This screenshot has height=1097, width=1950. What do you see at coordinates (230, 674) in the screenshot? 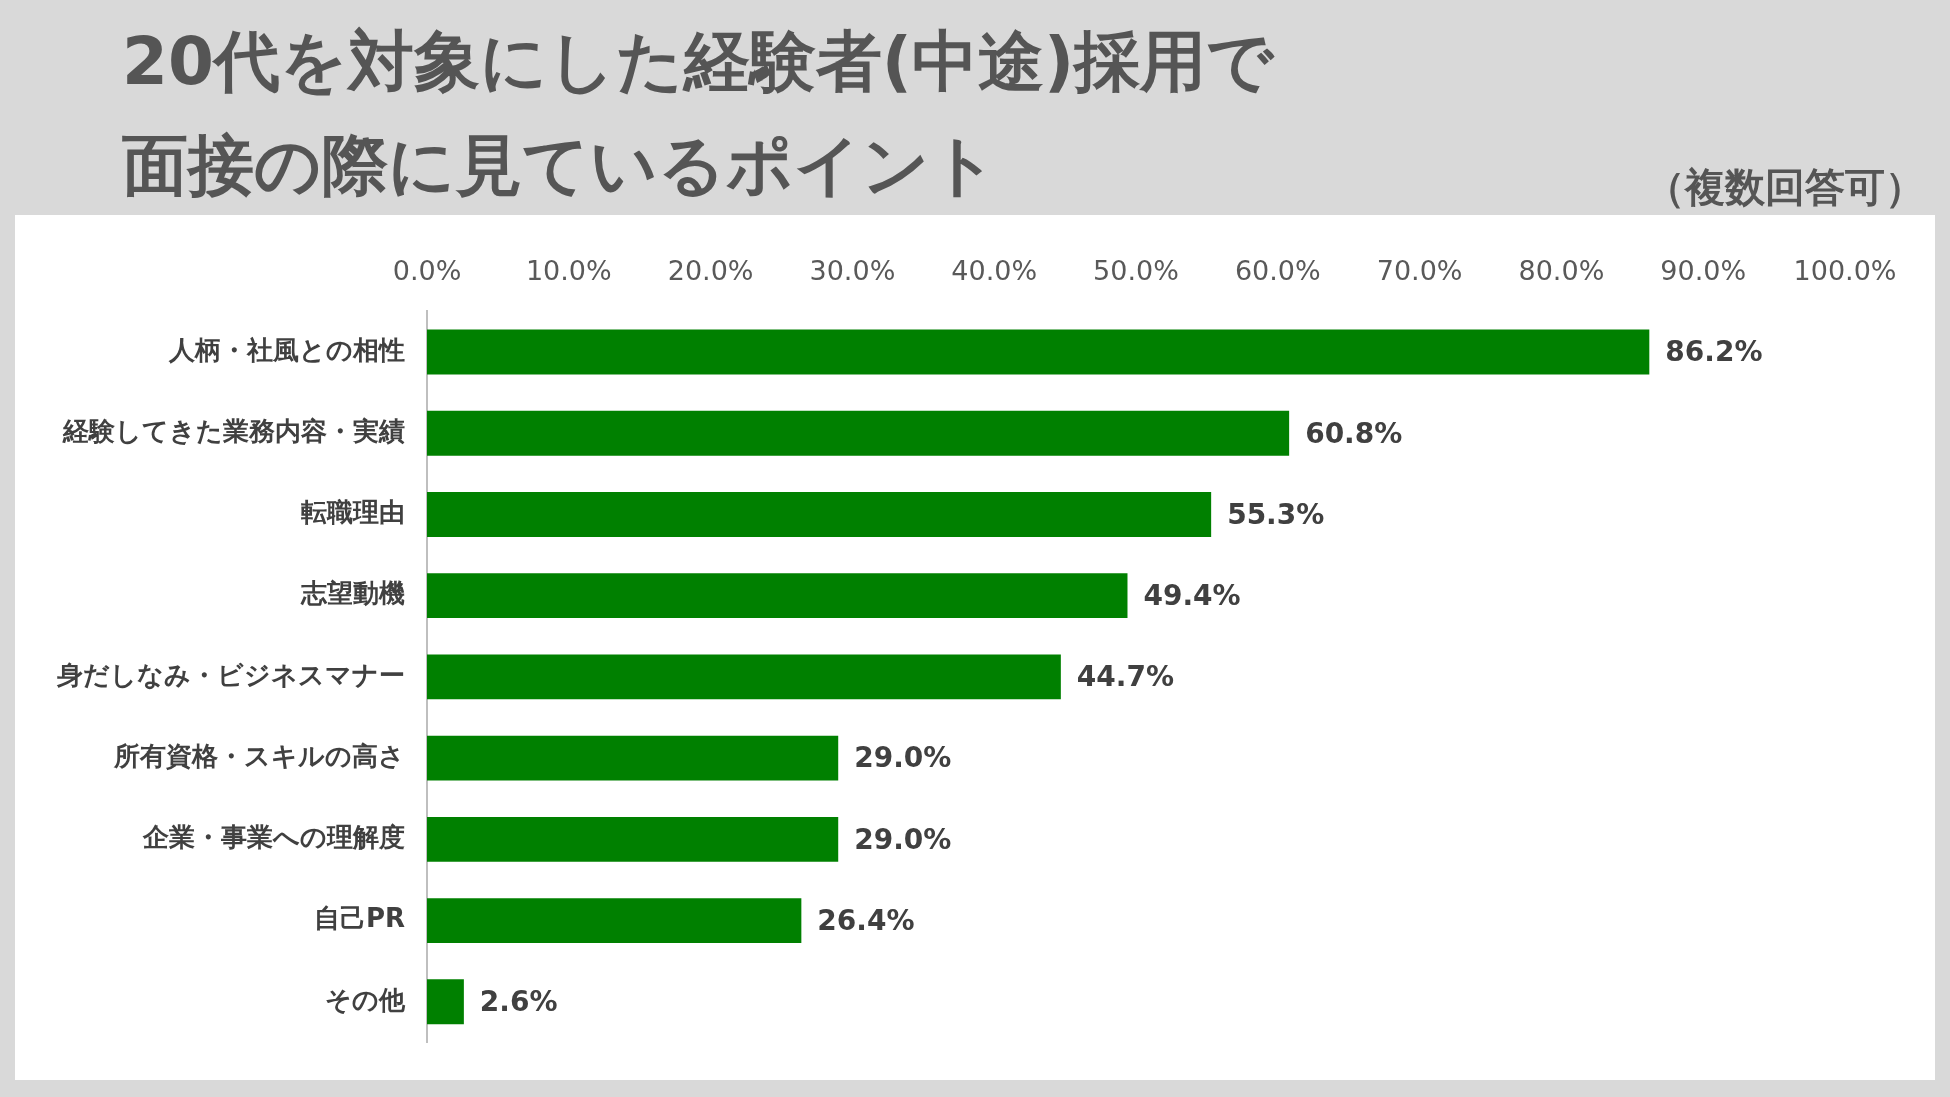
I see `y-tick-label: 身だしなみ・ビジネスマナー` at bounding box center [230, 674].